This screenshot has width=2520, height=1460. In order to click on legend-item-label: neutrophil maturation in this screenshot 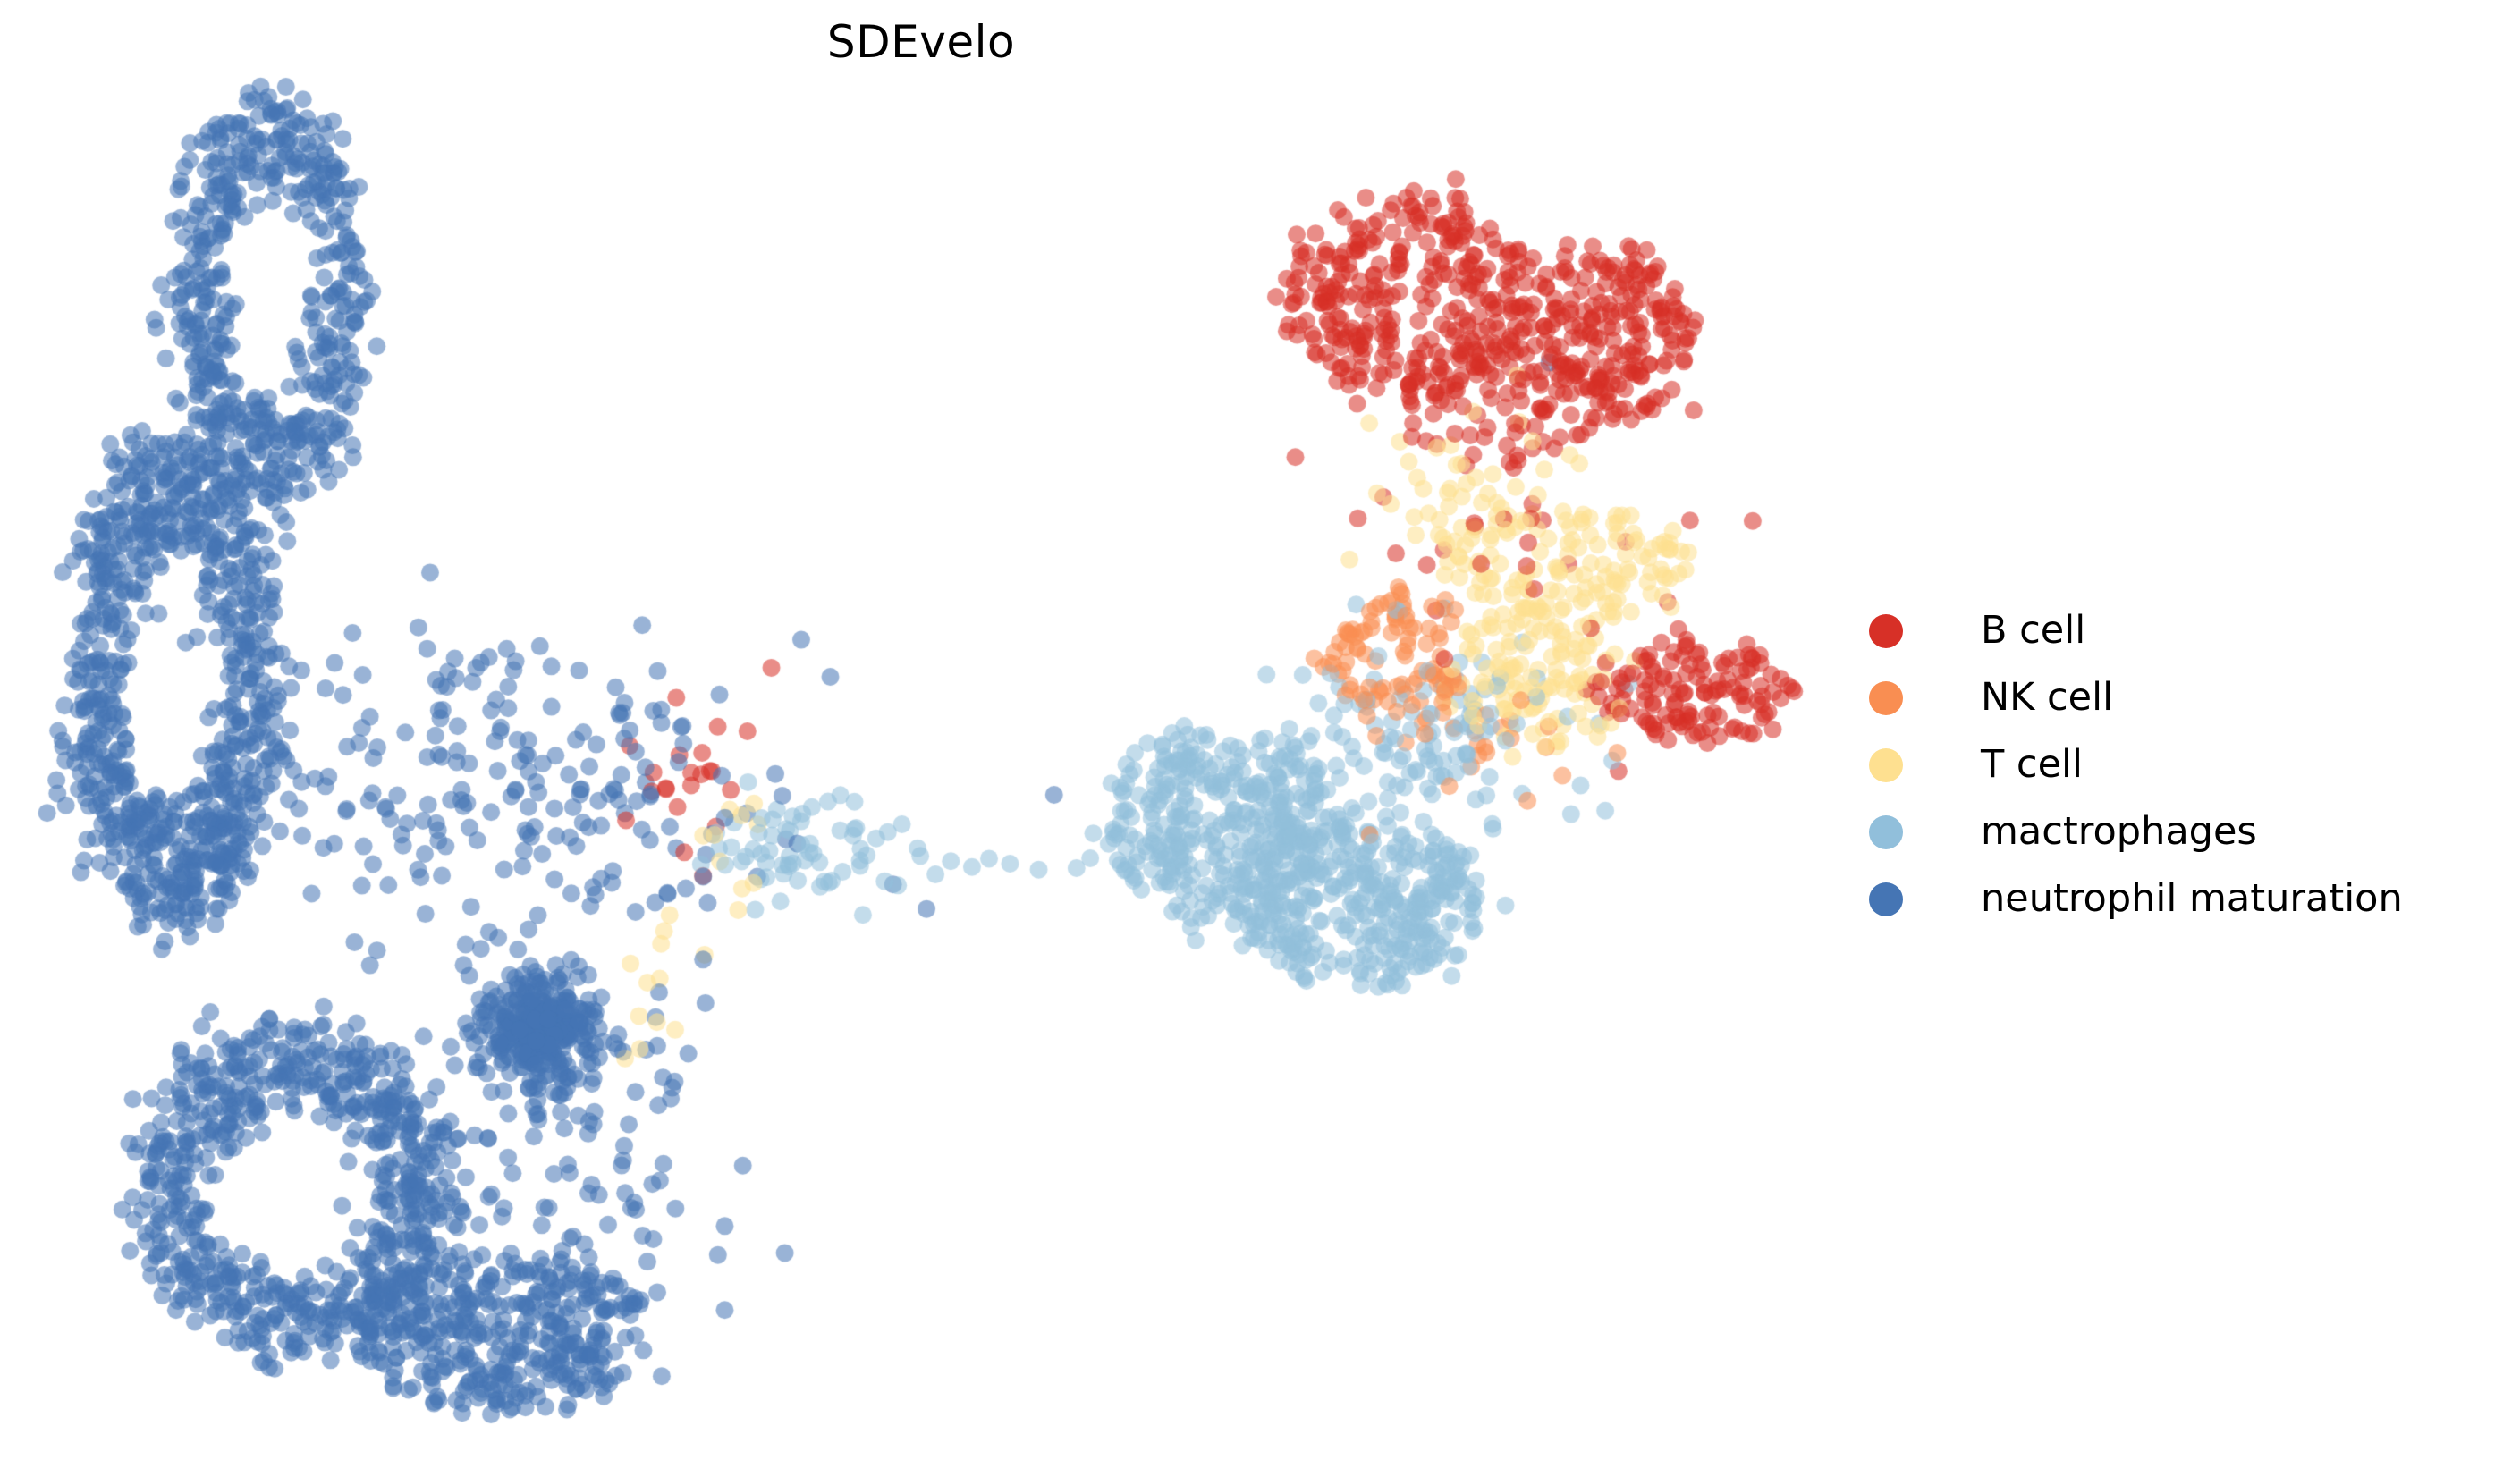, I will do `click(2192, 898)`.